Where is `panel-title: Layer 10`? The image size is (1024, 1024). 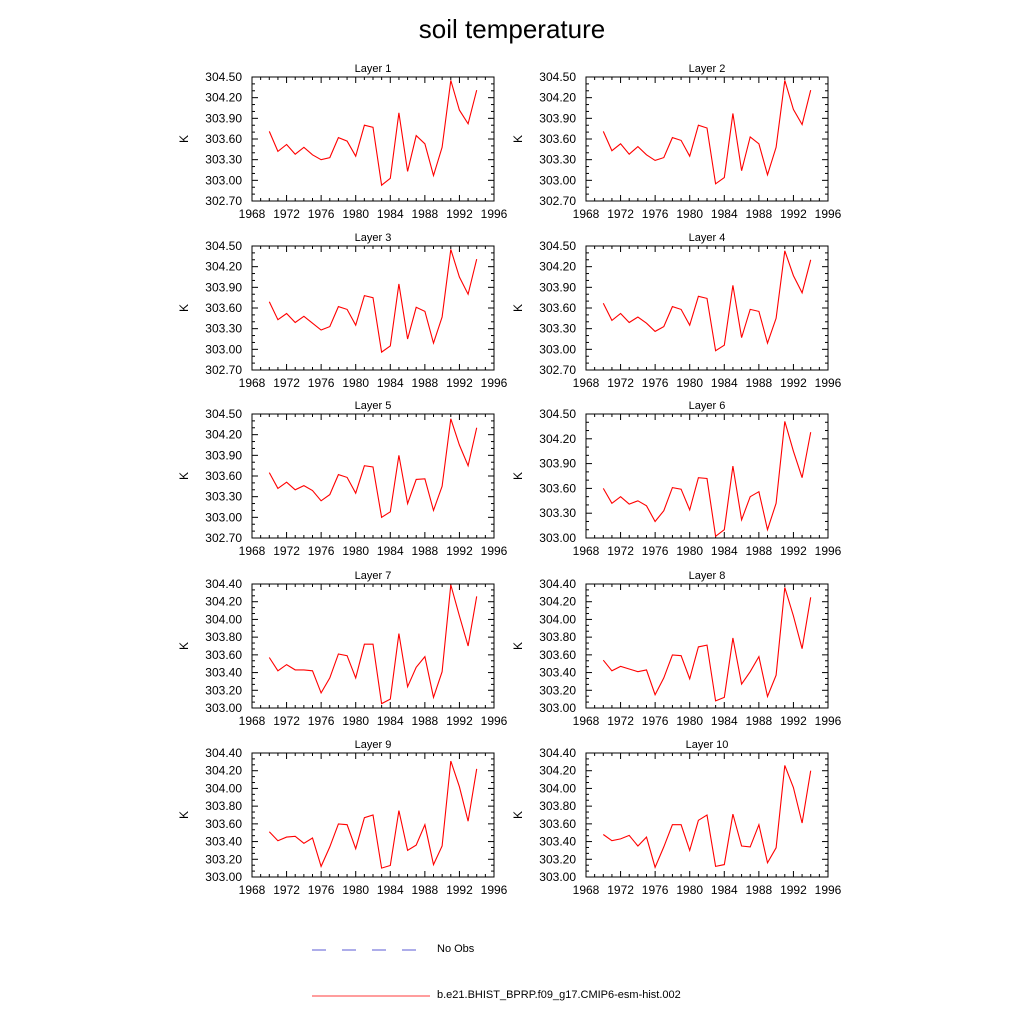
panel-title: Layer 10 is located at coordinates (707, 745).